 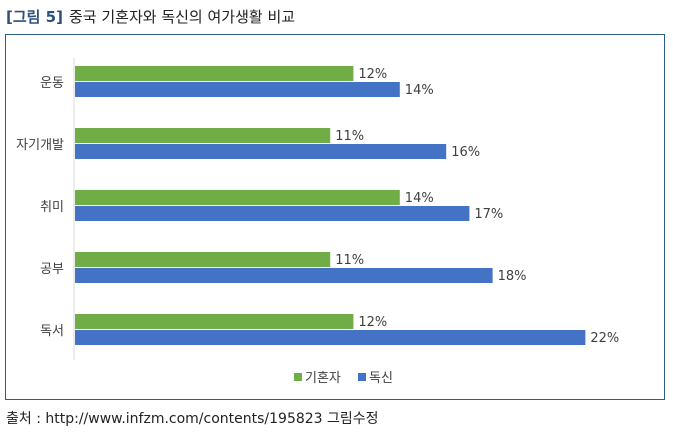 What do you see at coordinates (381, 378) in the screenshot?
I see `legend-label: 독신` at bounding box center [381, 378].